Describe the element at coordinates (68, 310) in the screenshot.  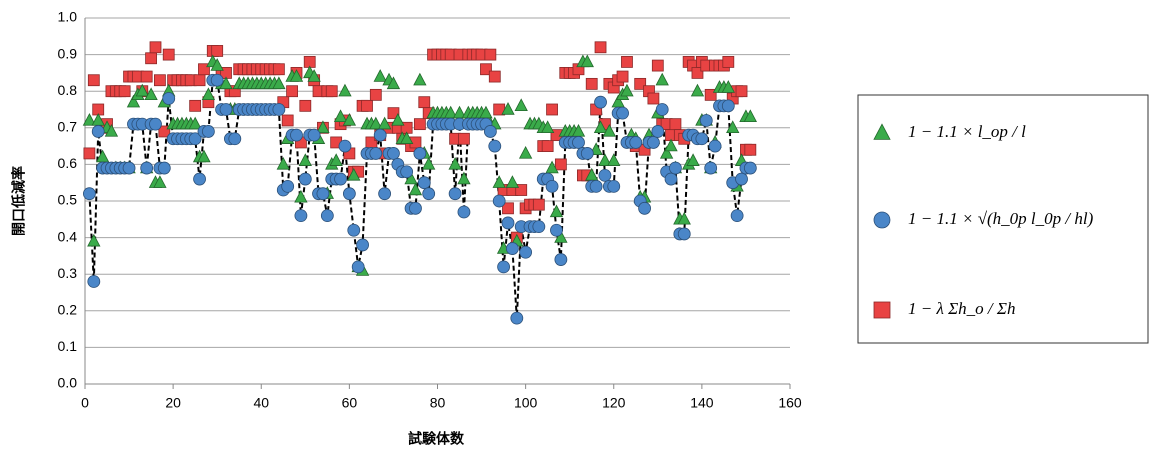
I see `y-tick-label: 0.2` at that location.